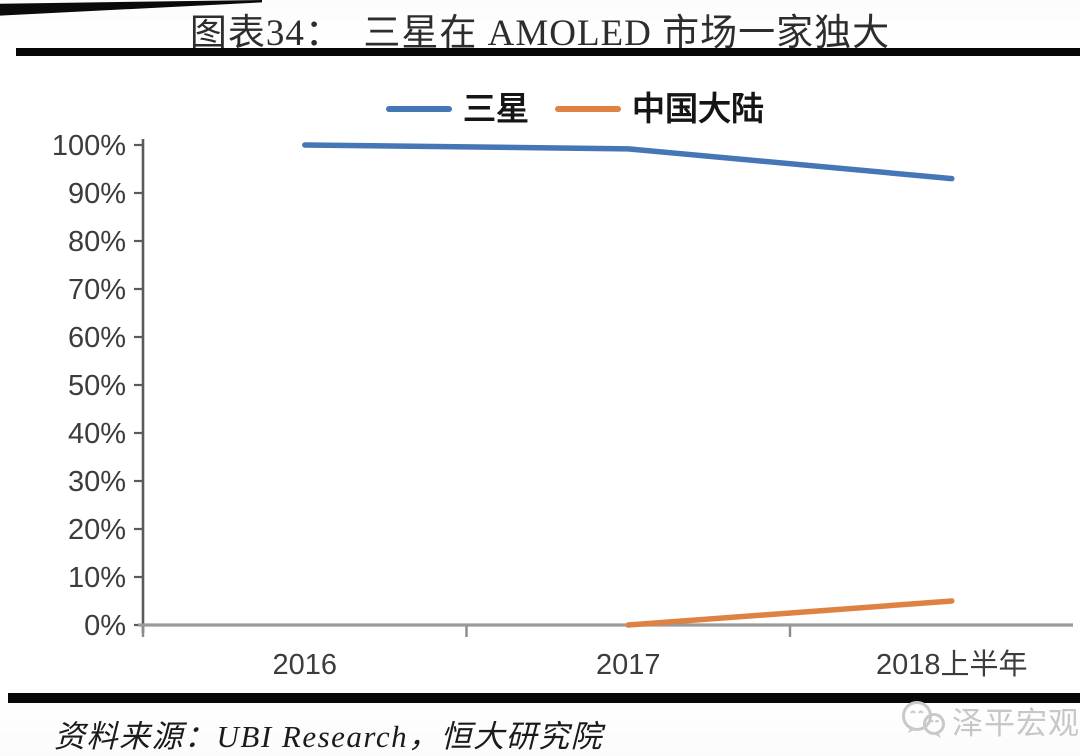  What do you see at coordinates (419, 108) in the screenshot?
I see `legend-swatch-samsung` at bounding box center [419, 108].